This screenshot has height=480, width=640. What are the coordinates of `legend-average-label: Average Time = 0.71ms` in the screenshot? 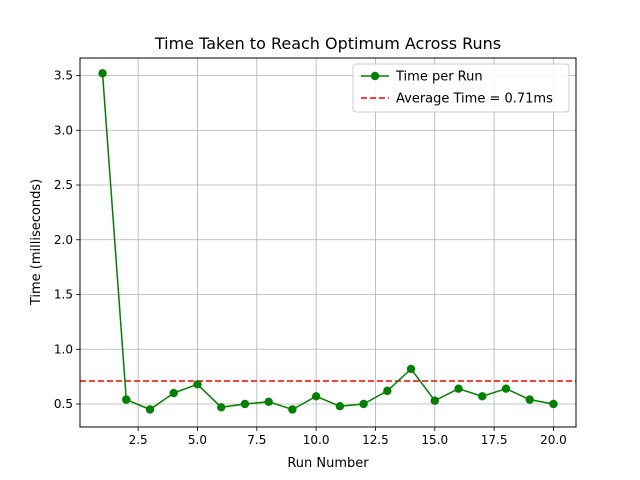 It's located at (474, 99).